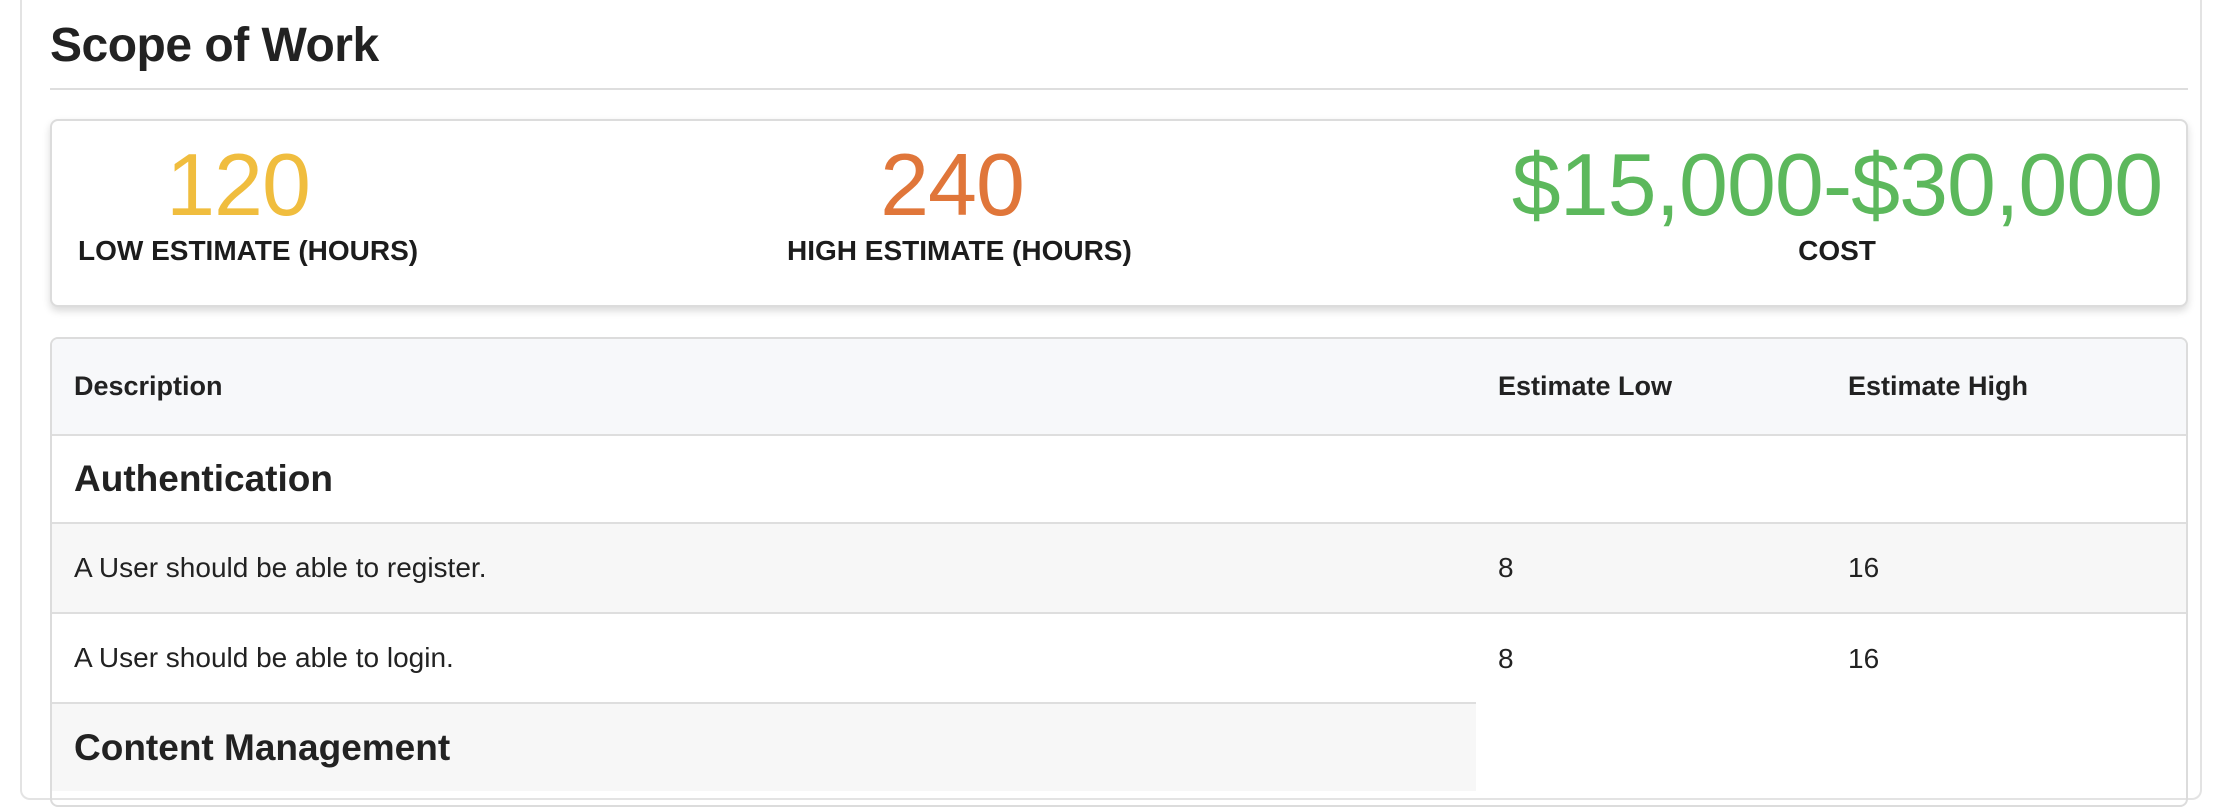 The width and height of the screenshot is (2222, 807). Describe the element at coordinates (203, 478) in the screenshot. I see `section-title: Authentication` at that location.